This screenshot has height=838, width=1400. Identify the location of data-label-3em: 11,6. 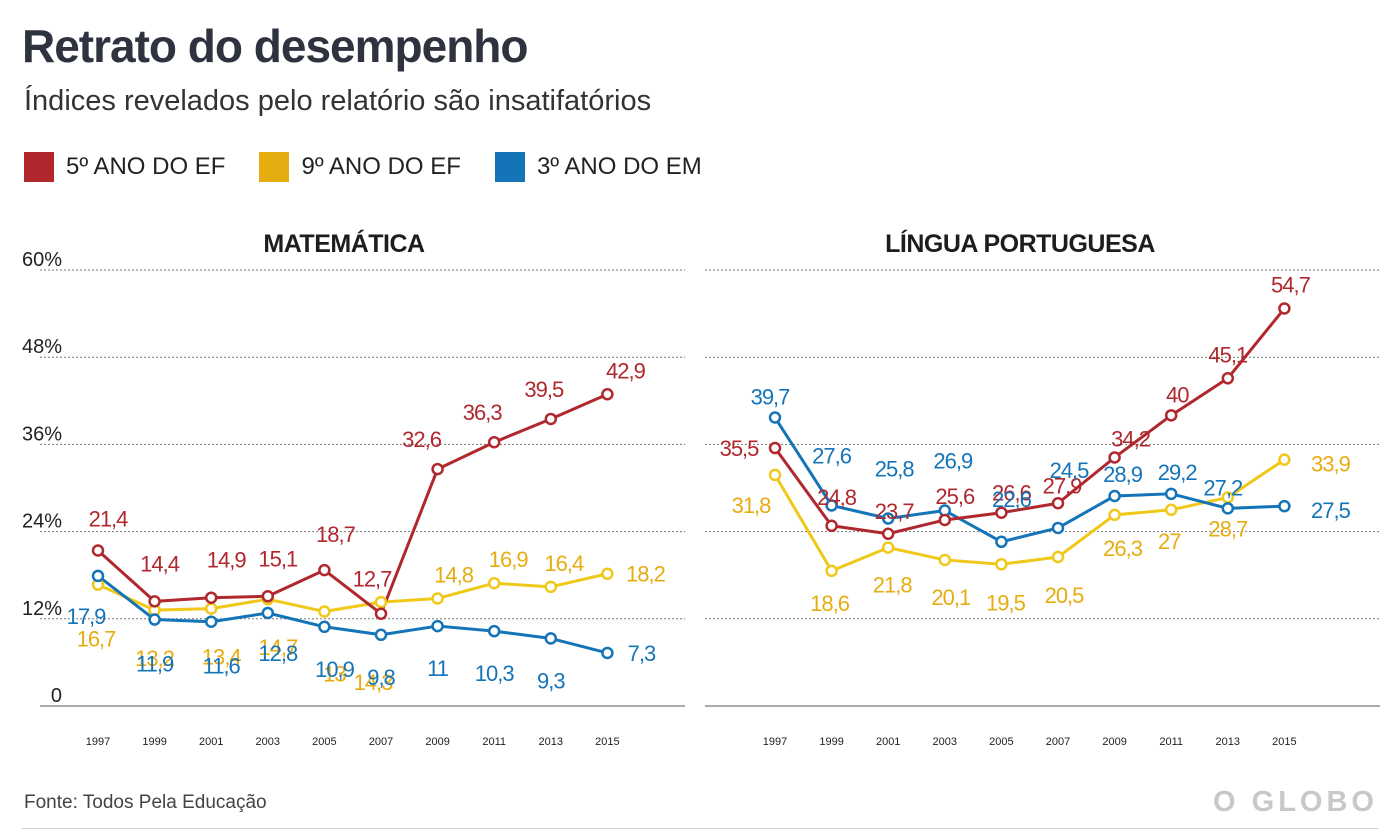
(222, 666).